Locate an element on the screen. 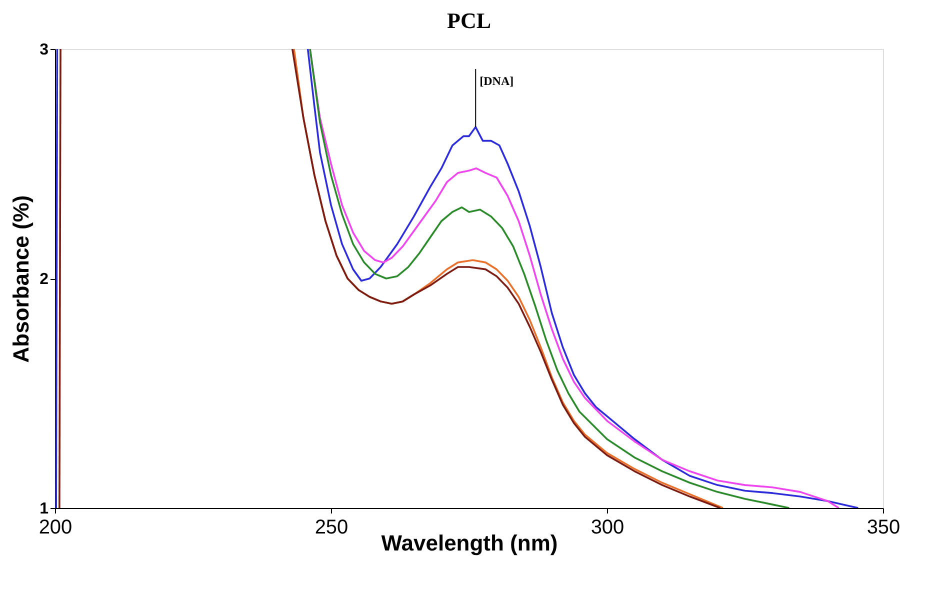 This screenshot has height=600, width=940. y-axis-title: Absorbance (%) is located at coordinates (21, 279).